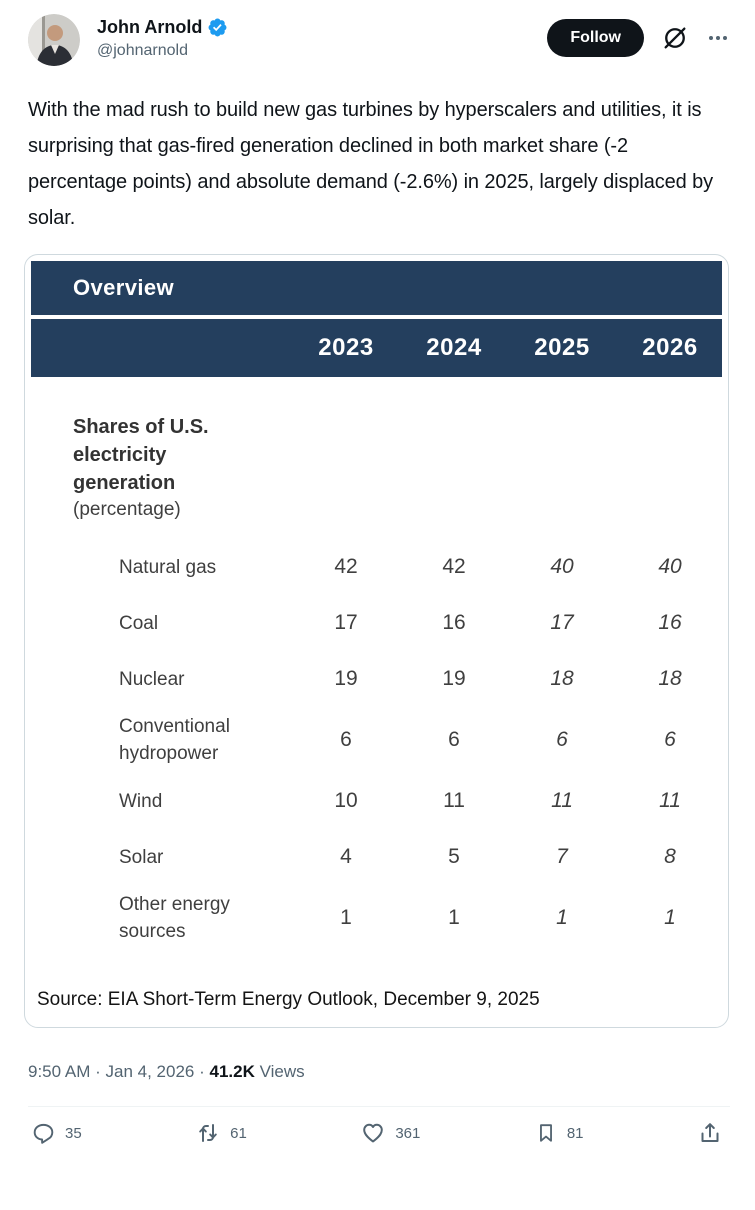 This screenshot has width=755, height=1210. I want to click on row-value: 10, so click(346, 800).